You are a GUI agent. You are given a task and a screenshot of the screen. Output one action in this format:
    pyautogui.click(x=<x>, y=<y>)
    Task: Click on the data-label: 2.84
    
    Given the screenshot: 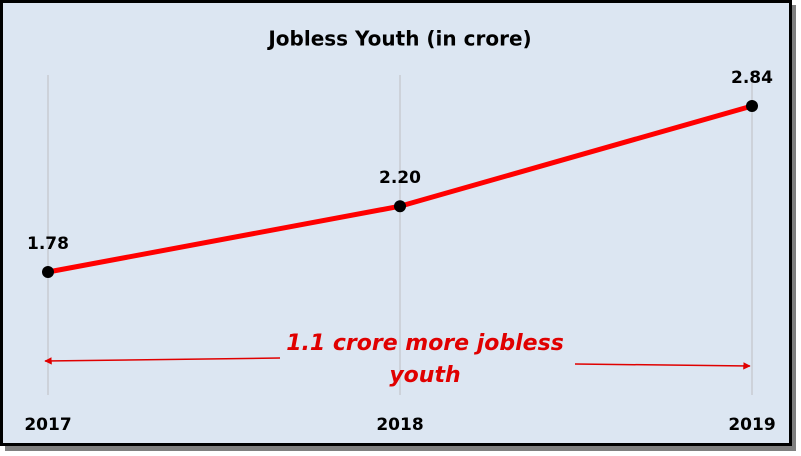 What is the action you would take?
    pyautogui.click(x=752, y=78)
    